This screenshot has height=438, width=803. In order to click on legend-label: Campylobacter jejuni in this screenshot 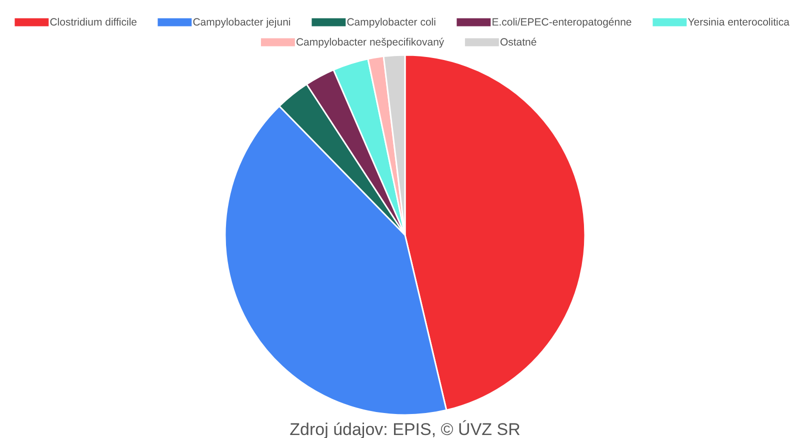, I will do `click(241, 22)`.